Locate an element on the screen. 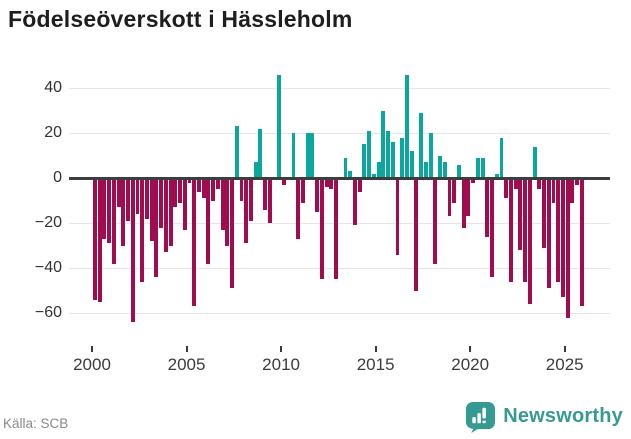 This screenshot has width=631, height=439. y-tick-label: −60 is located at coordinates (48, 312).